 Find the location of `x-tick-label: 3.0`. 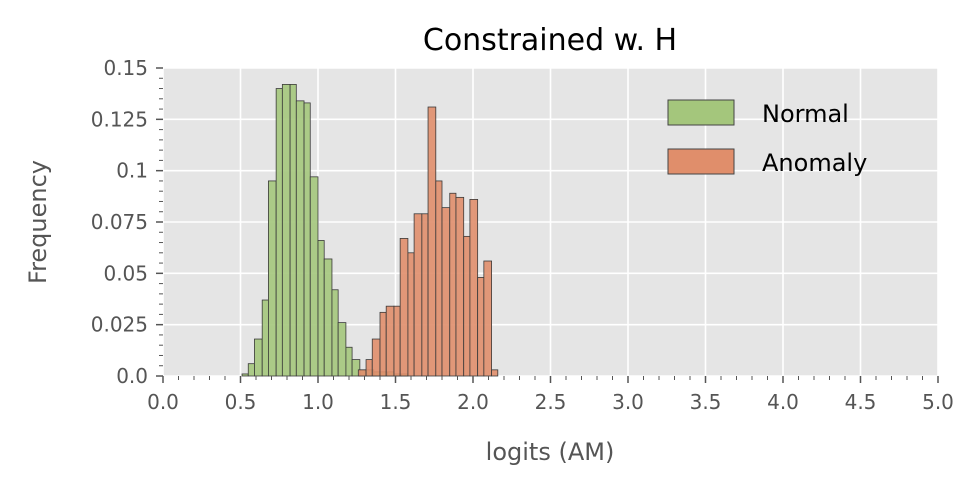

x-tick-label: 3.0 is located at coordinates (628, 402).